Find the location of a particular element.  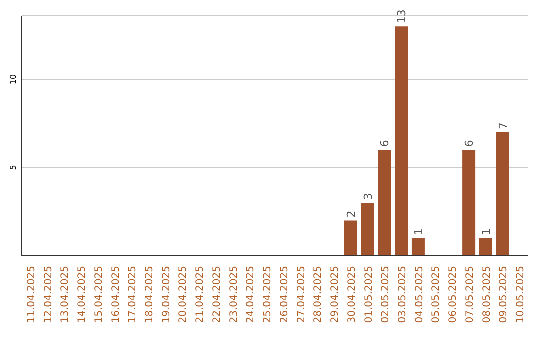

data-label: 13 is located at coordinates (402, 17).